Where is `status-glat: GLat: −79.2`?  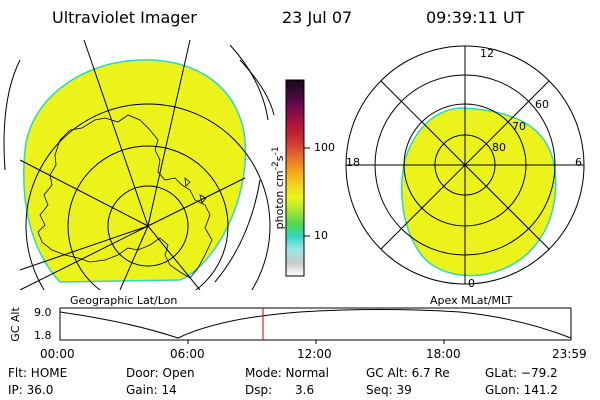 status-glat: GLat: −79.2 is located at coordinates (521, 373).